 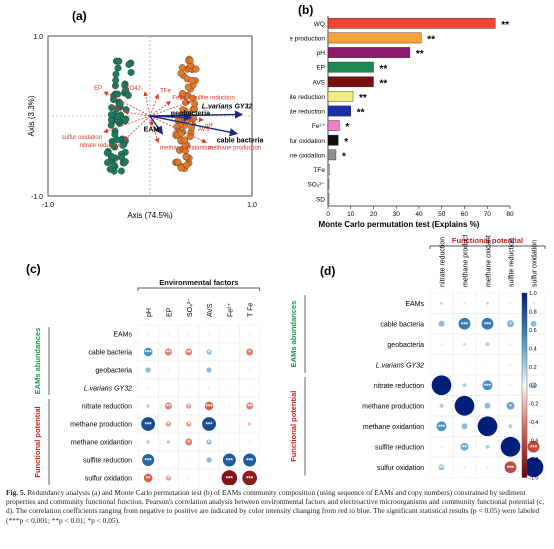 What do you see at coordinates (533, 386) in the screenshot?
I see `colorbar-tick-label: 0.0` at bounding box center [533, 386].